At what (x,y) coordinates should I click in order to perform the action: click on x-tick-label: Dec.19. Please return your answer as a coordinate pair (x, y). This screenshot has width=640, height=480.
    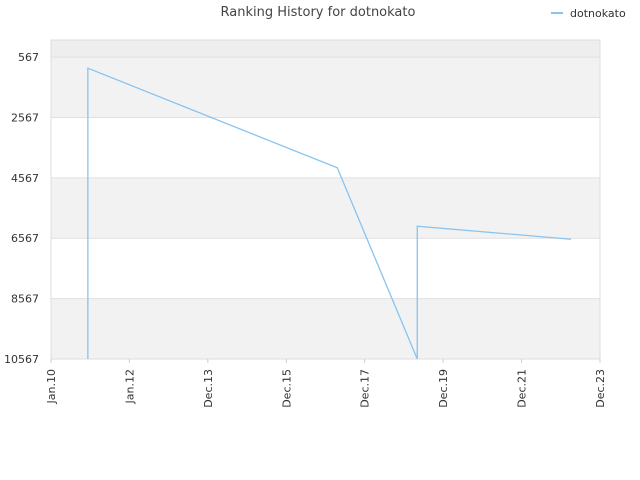
    Looking at the image, I should click on (443, 388).